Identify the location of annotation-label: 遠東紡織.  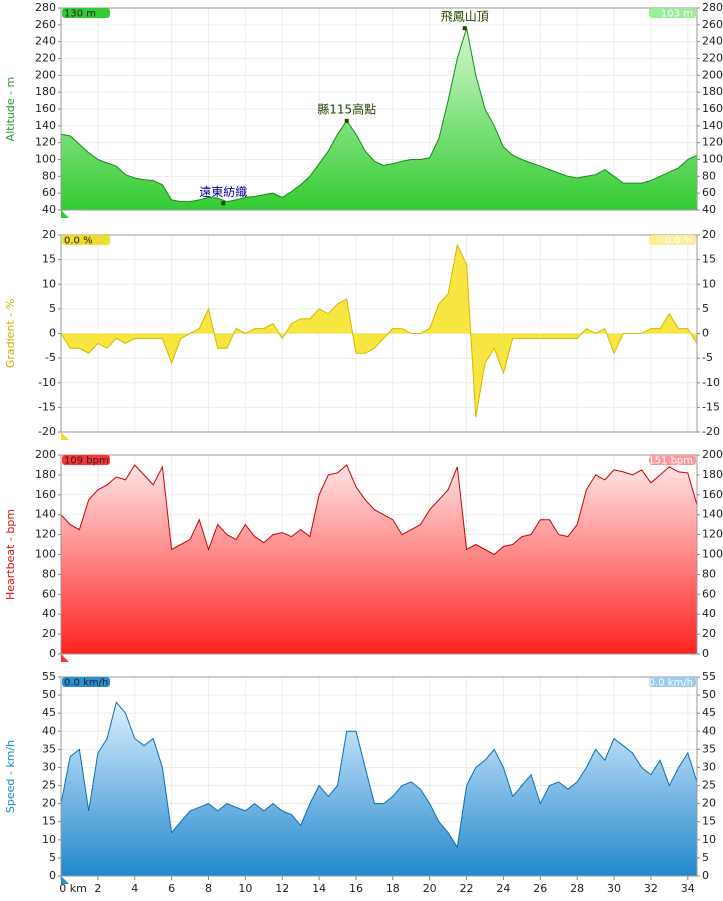
(223, 191).